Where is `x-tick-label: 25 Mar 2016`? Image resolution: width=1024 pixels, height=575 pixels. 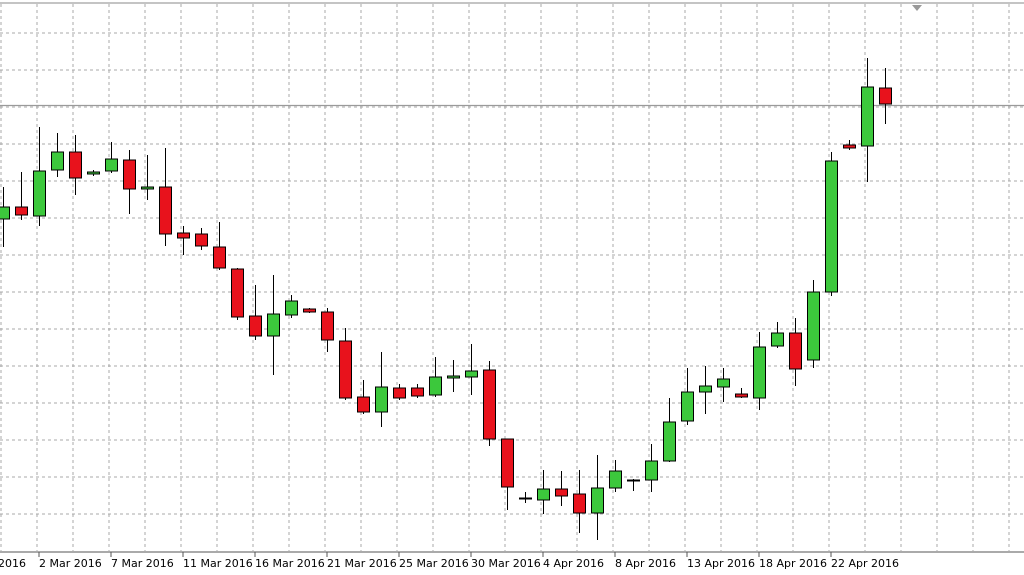
x-tick-label: 25 Mar 2016 is located at coordinates (434, 563).